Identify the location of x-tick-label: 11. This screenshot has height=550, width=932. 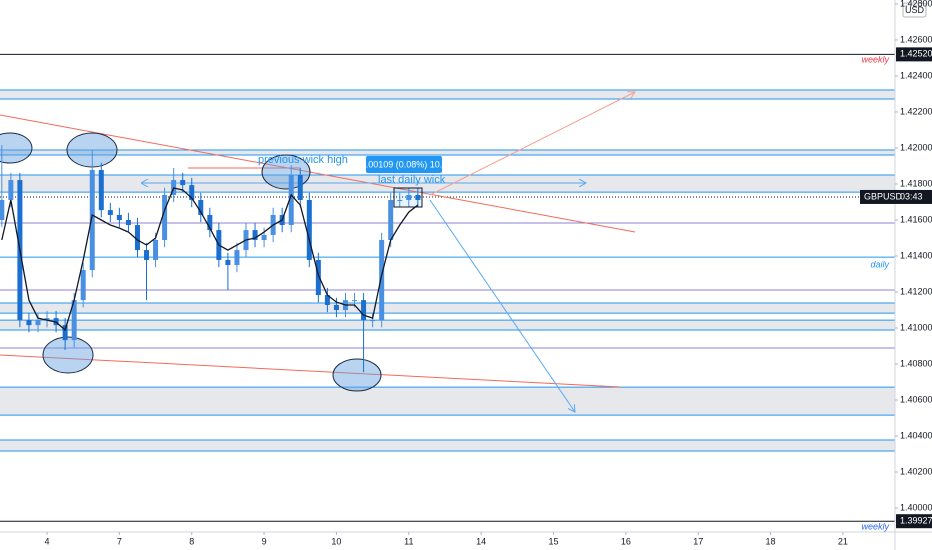
(408, 541).